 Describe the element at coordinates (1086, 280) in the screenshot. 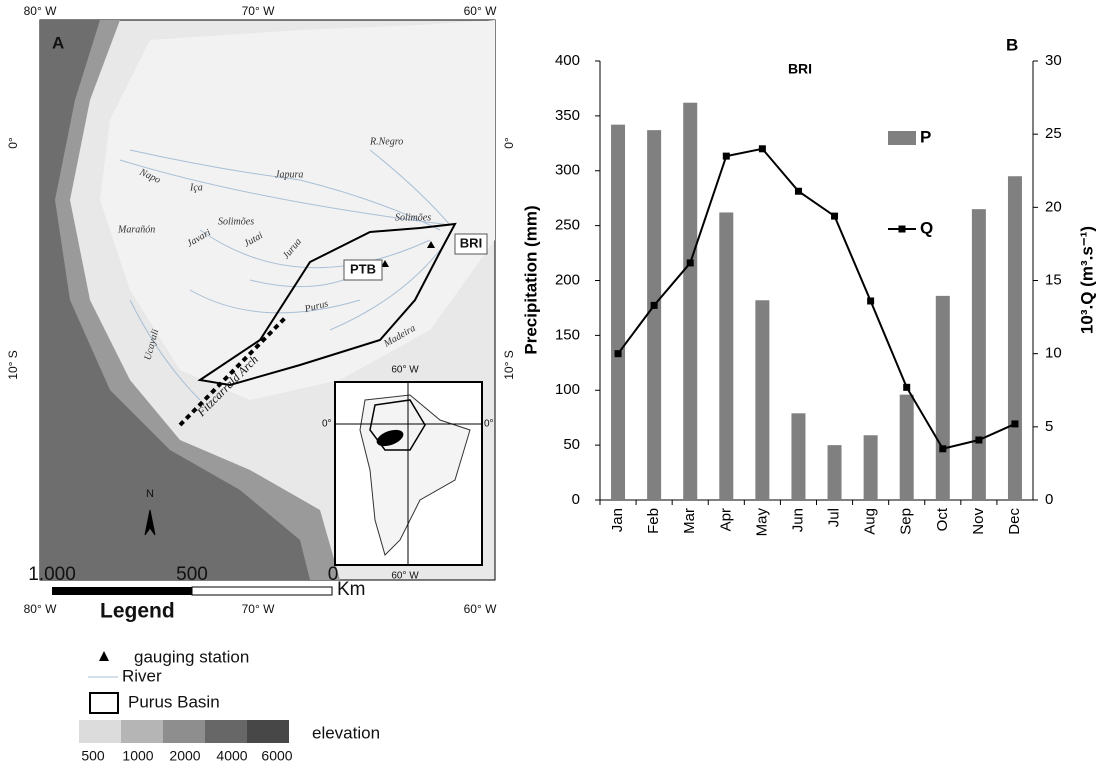

I see `y2-axis-title: 10³.Q (m³.s⁻¹)` at that location.